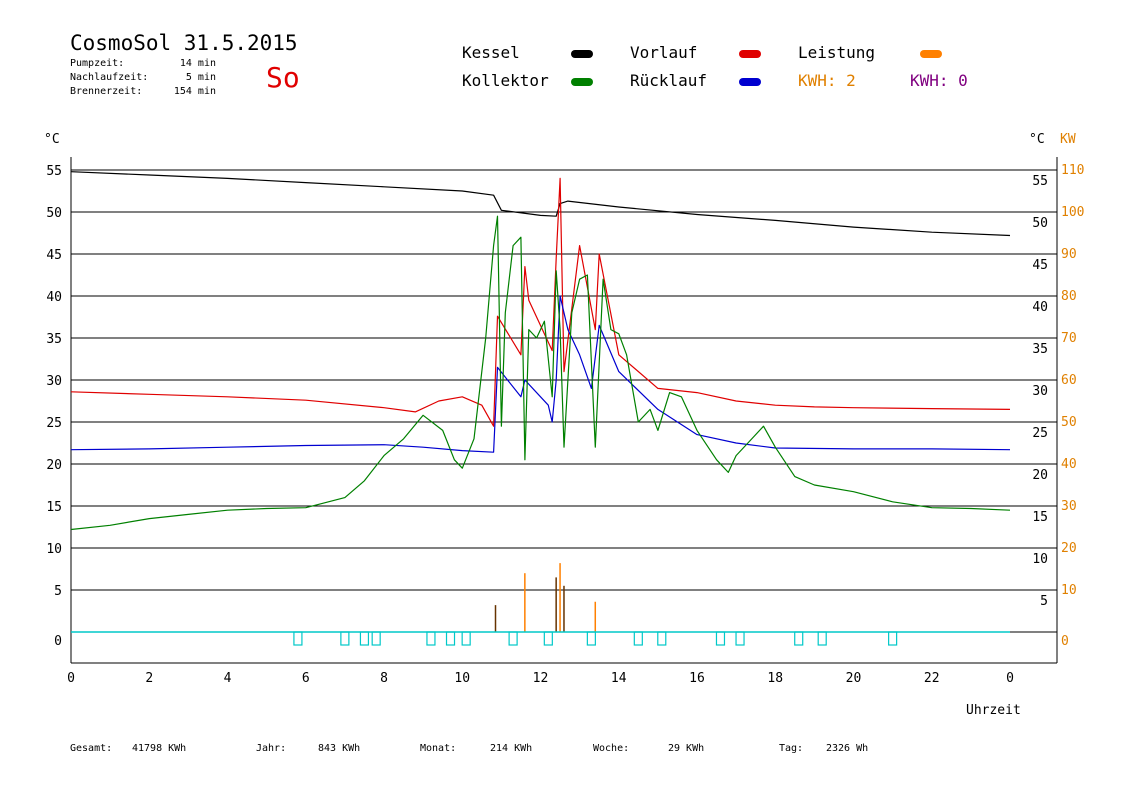  What do you see at coordinates (438, 748) in the screenshot?
I see `footer-monat-label: Monat:` at bounding box center [438, 748].